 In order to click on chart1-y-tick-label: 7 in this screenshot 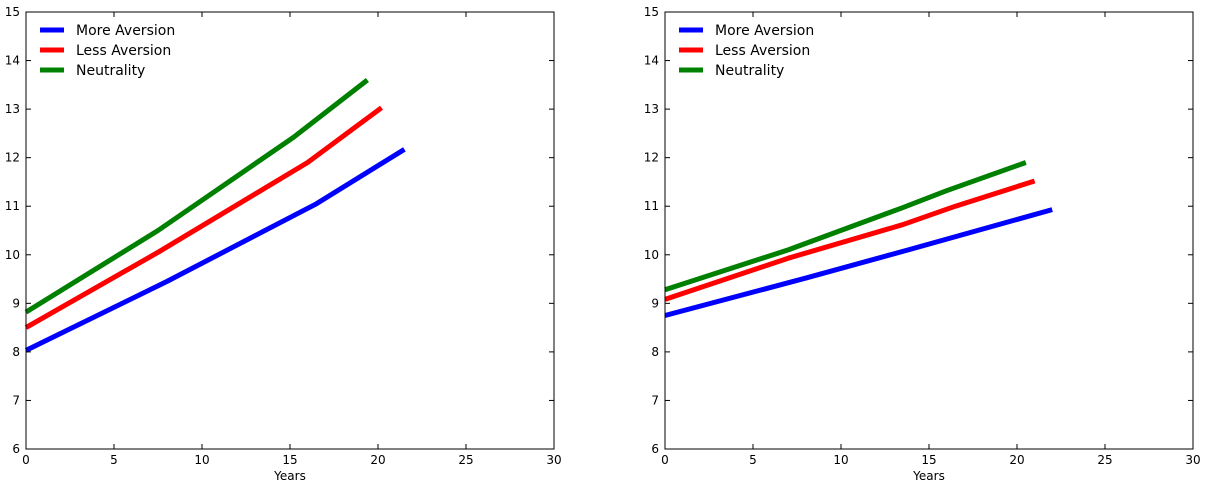, I will do `click(16, 400)`.